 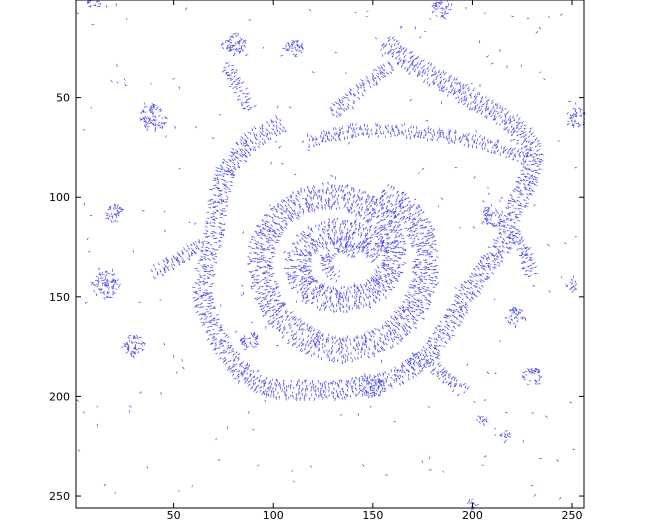 I want to click on x-tick-label: 150, so click(x=372, y=514).